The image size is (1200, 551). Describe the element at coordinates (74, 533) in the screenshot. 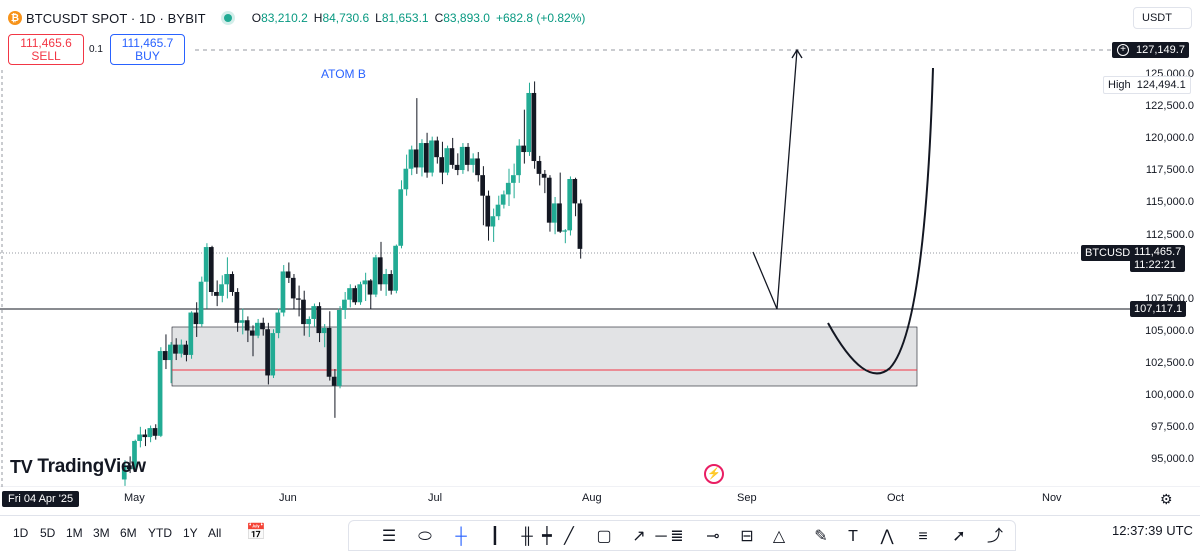

I see `timeframe-1m: 1M` at that location.